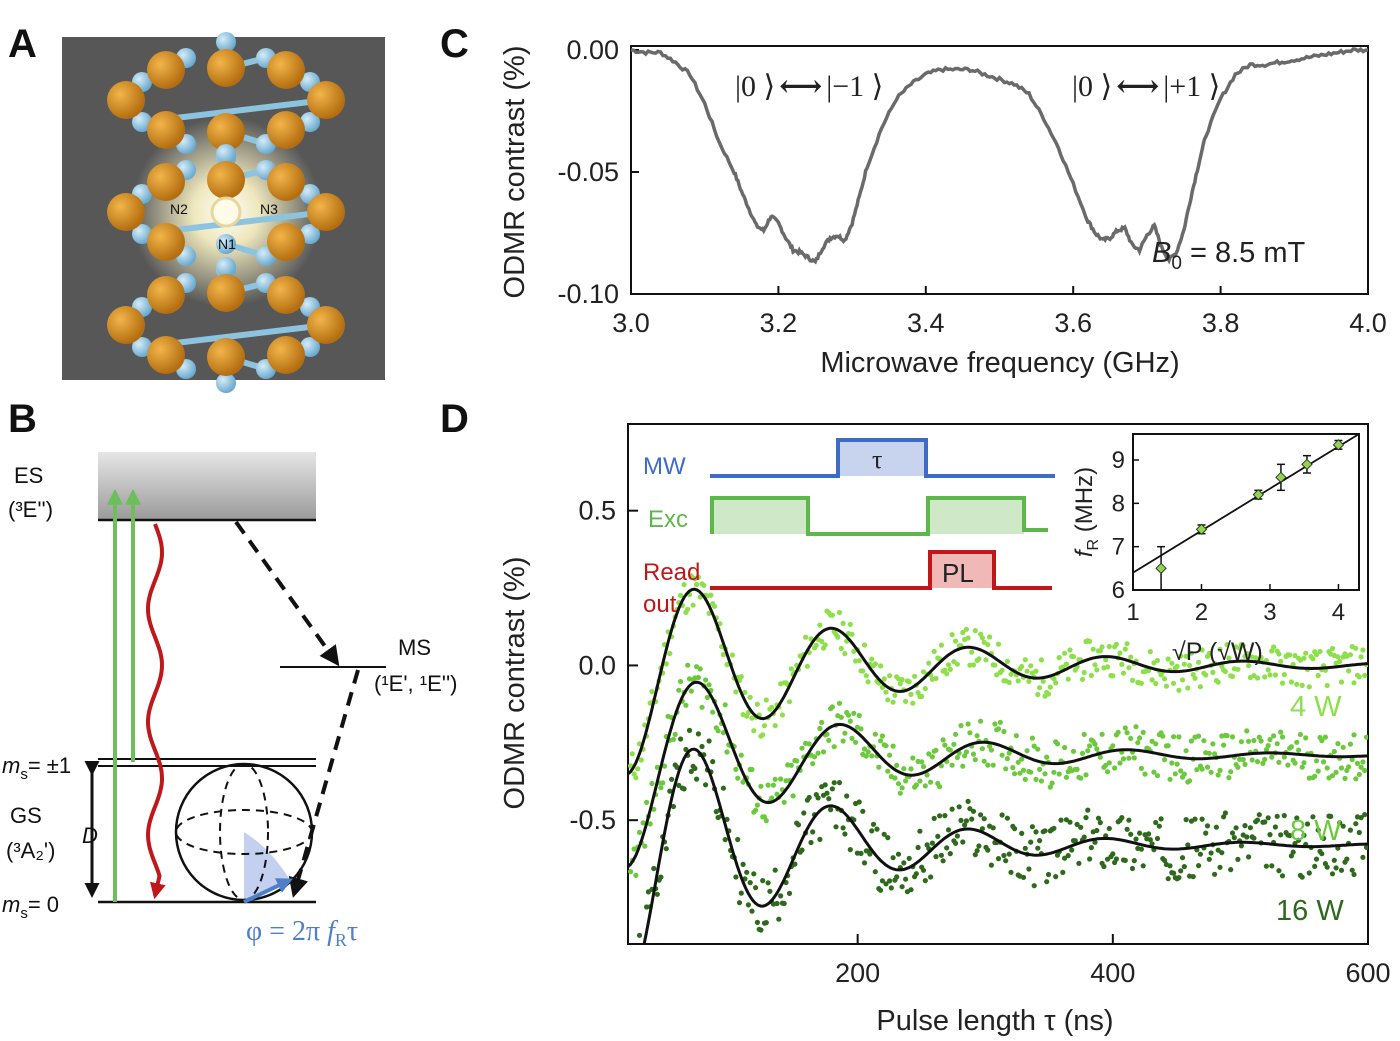 The width and height of the screenshot is (1400, 1041). Describe the element at coordinates (166, 355) in the screenshot. I see `boron-atom` at that location.